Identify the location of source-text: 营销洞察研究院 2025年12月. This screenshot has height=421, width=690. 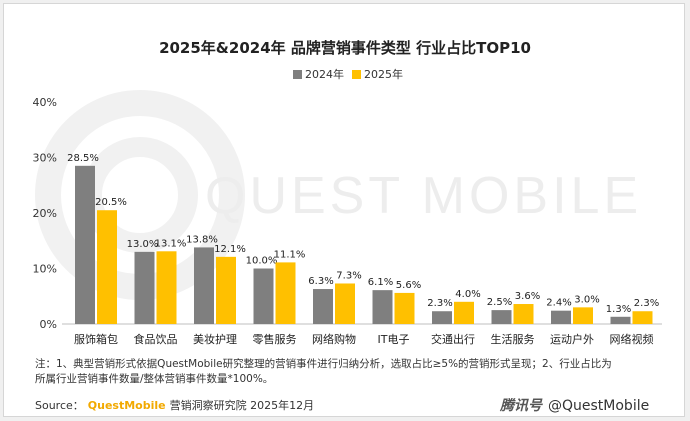
(242, 405).